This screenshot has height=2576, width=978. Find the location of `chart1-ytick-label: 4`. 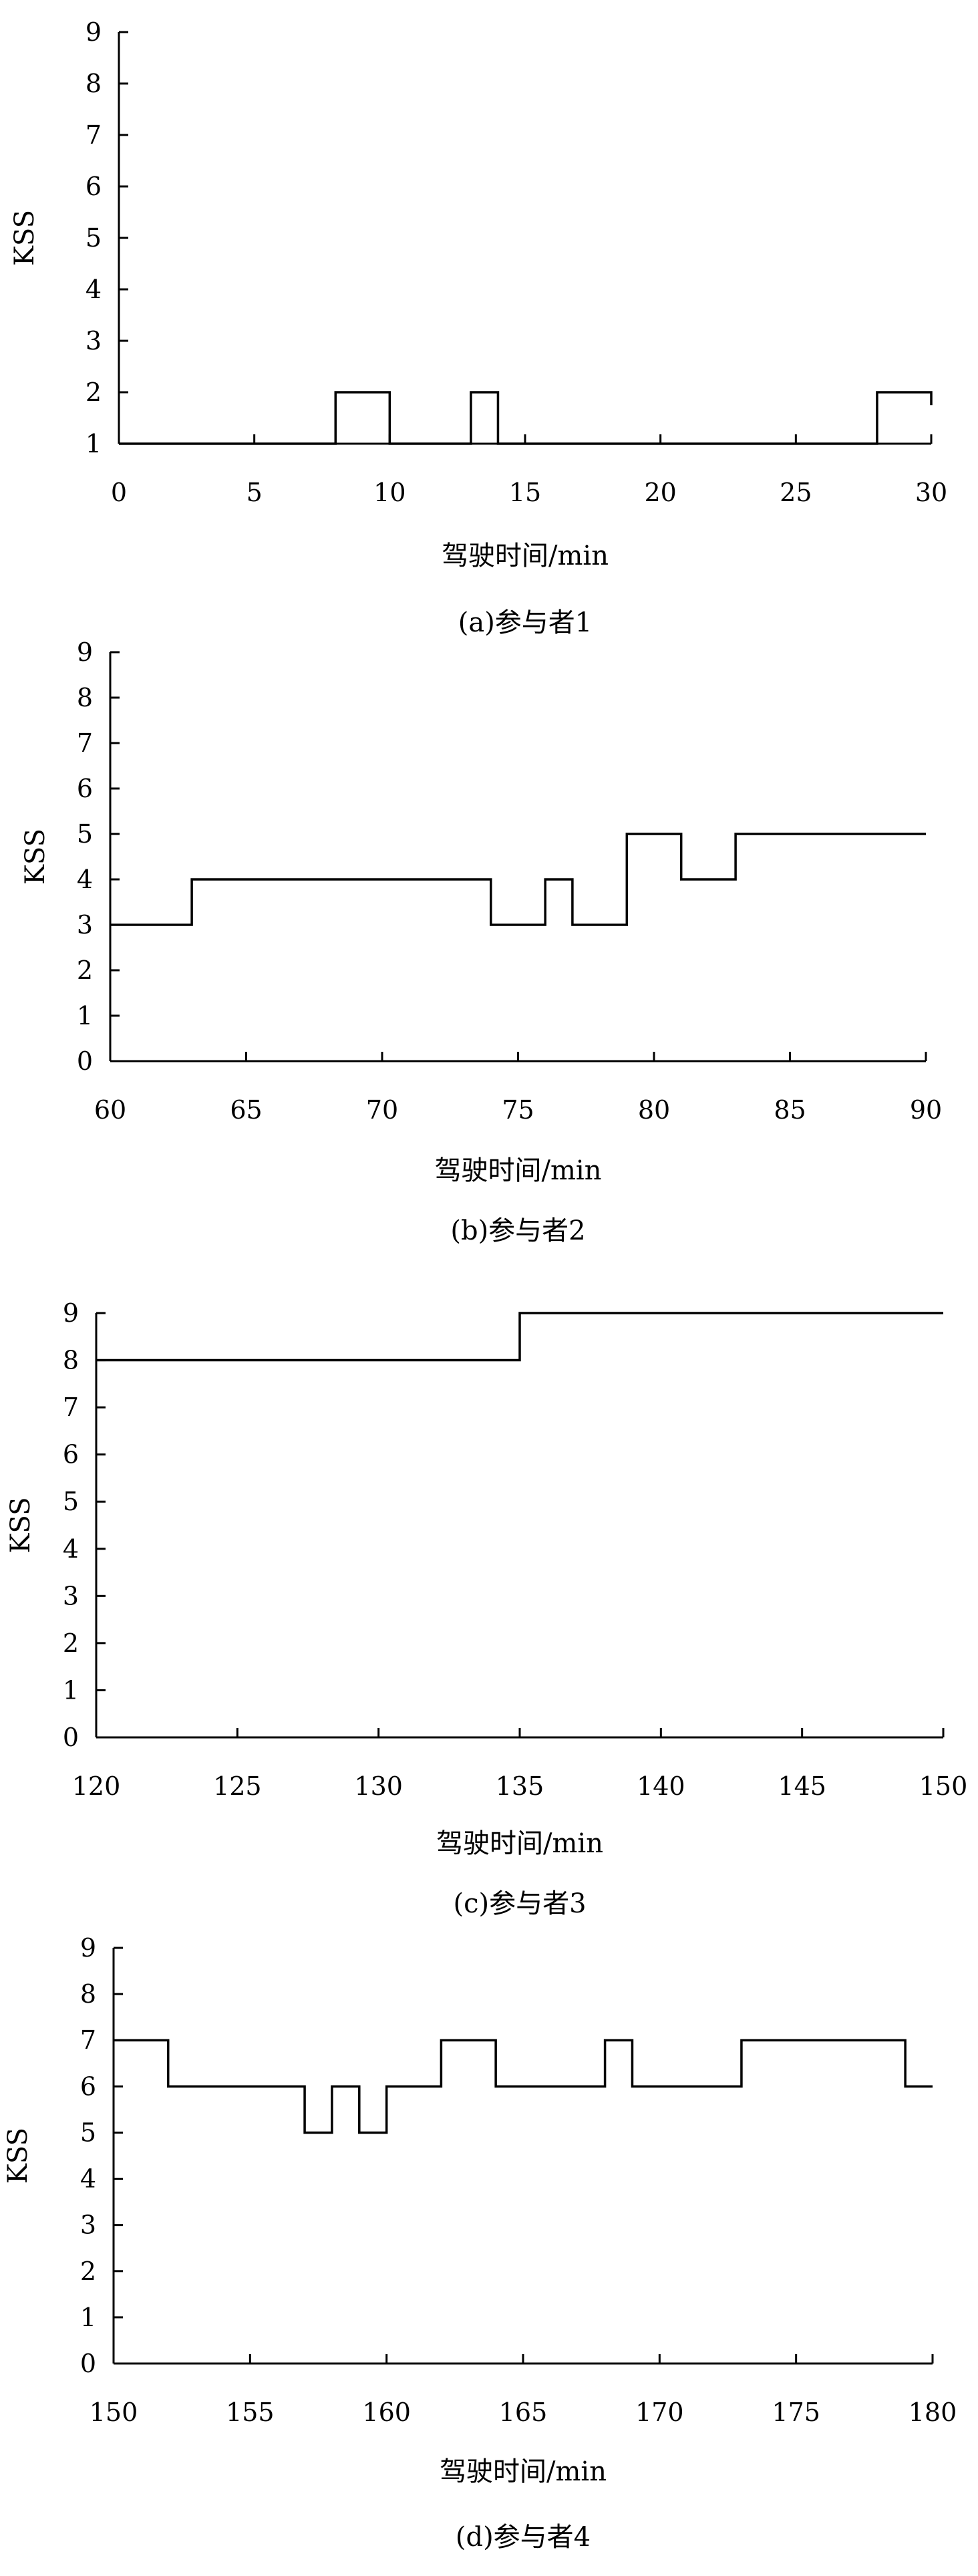

chart1-ytick-label: 4 is located at coordinates (94, 289).